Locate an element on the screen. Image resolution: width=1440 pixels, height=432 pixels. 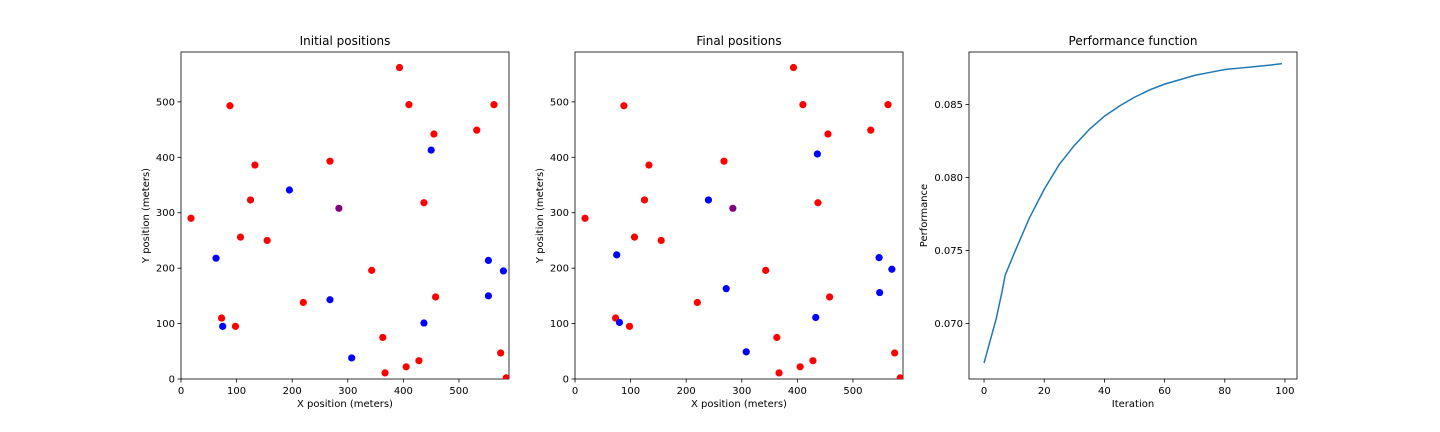
y-tick-label: 0.080 is located at coordinates (948, 178).